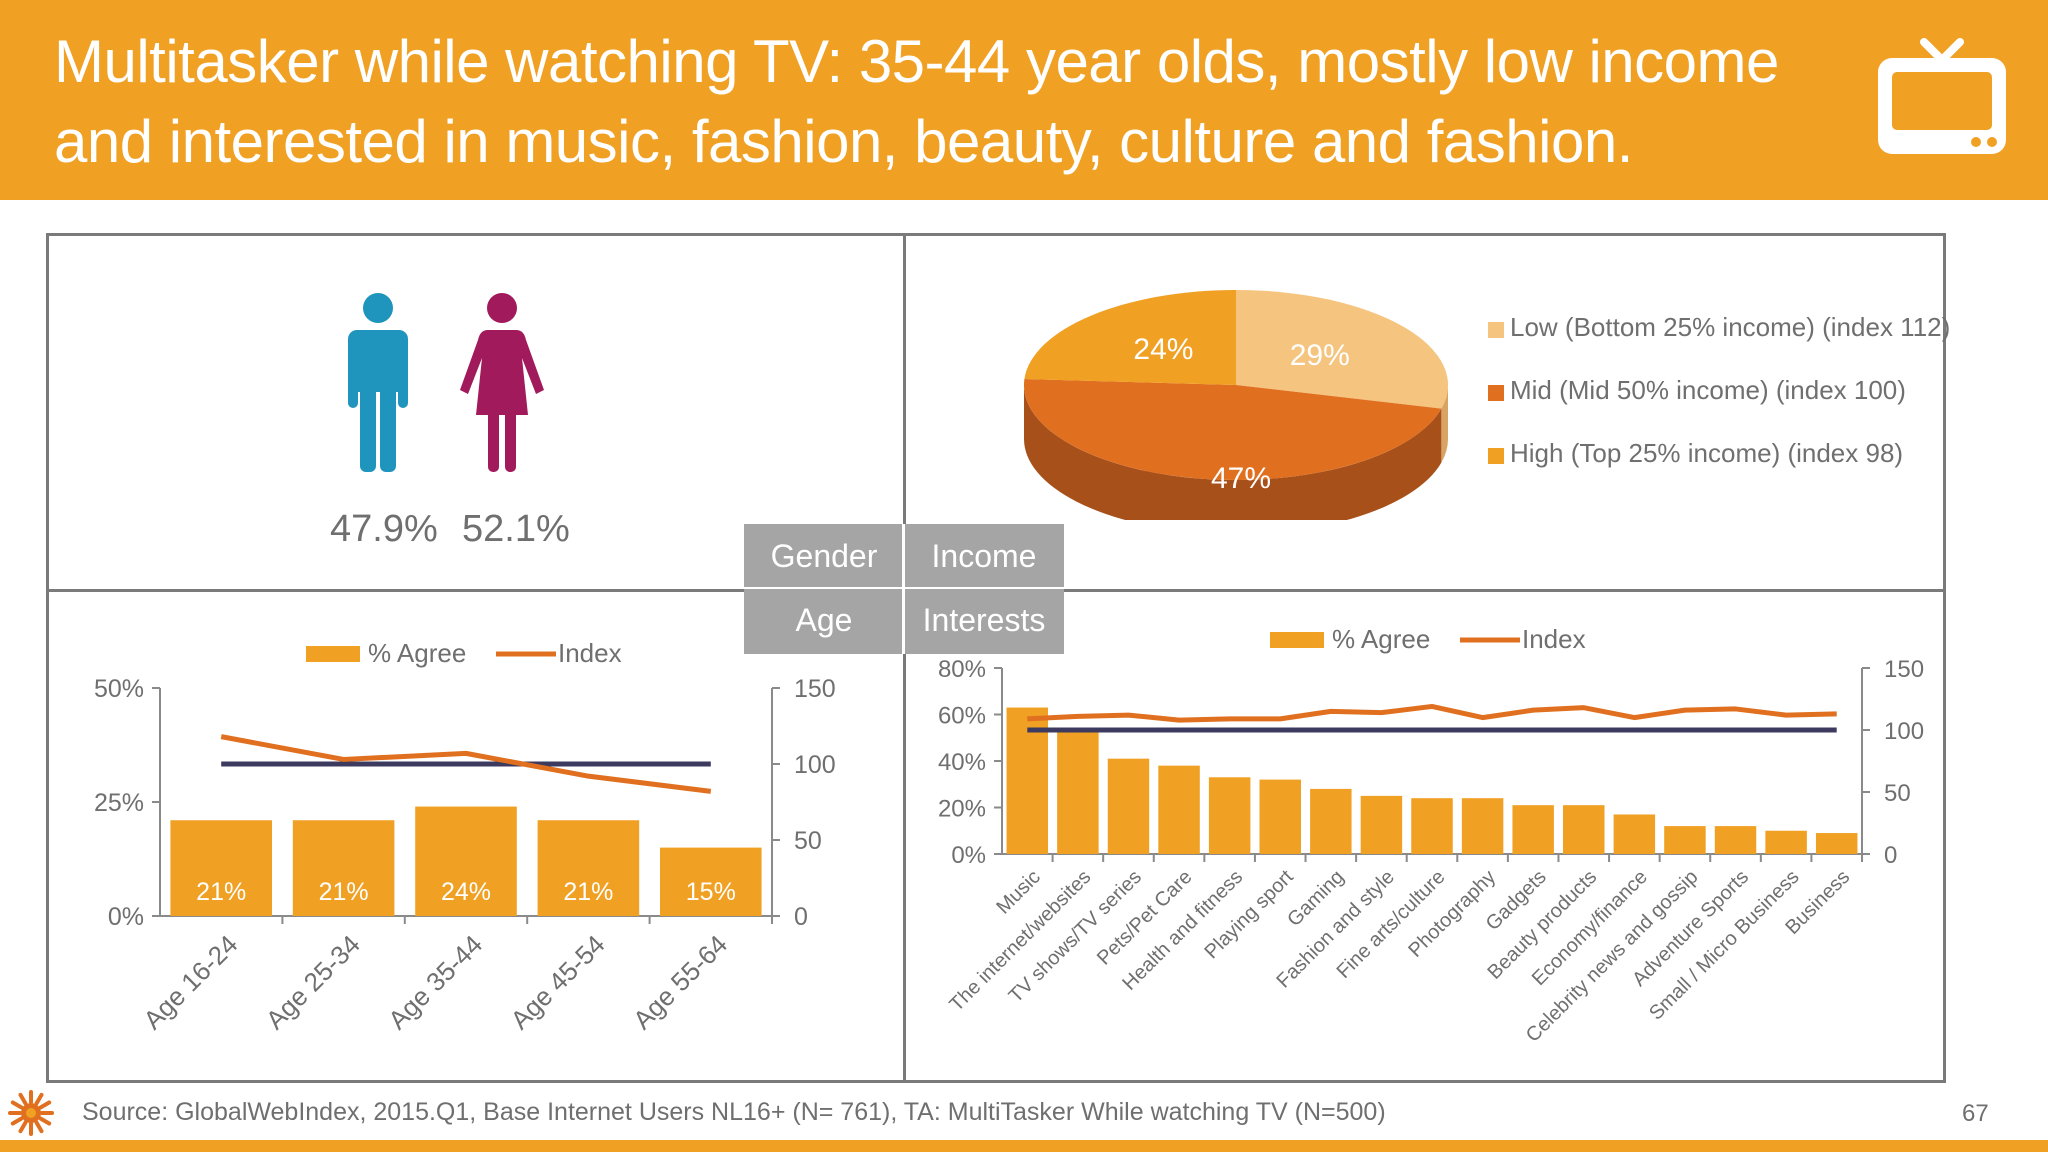 Image resolution: width=2048 pixels, height=1152 pixels. I want to click on bottom-bar, so click(1024, 1146).